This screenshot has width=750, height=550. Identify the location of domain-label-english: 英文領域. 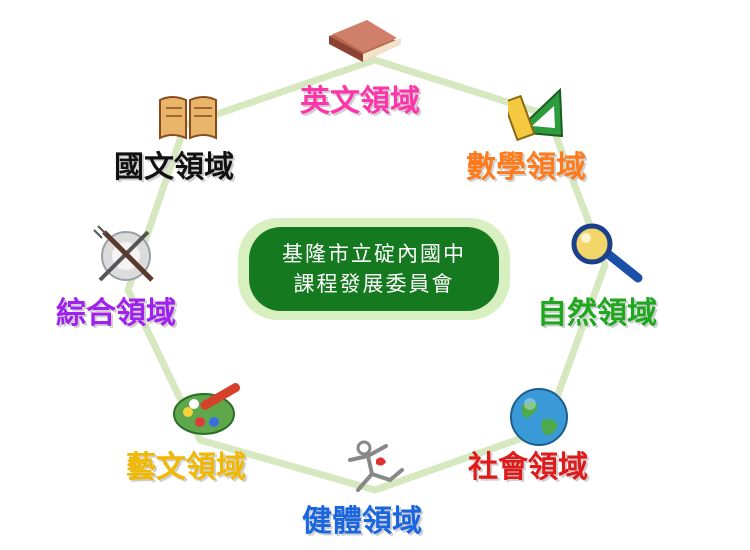
(360, 101).